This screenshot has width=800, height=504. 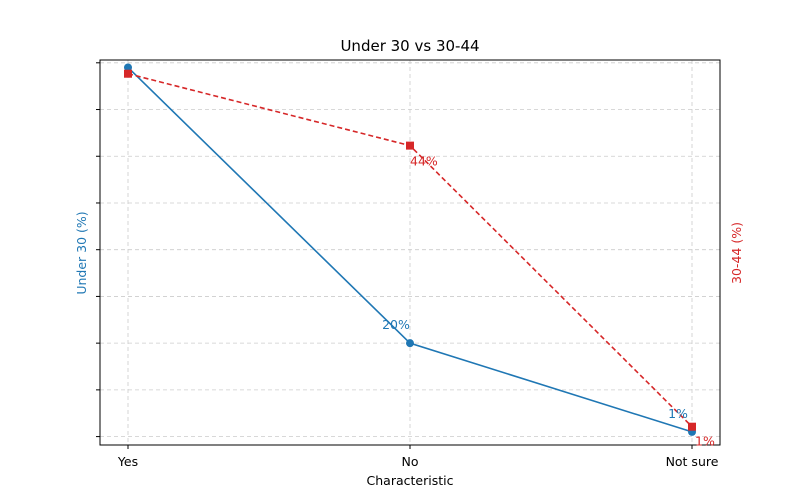 What do you see at coordinates (81, 252) in the screenshot?
I see `left-y-axis-label: Under 30 (%)` at bounding box center [81, 252].